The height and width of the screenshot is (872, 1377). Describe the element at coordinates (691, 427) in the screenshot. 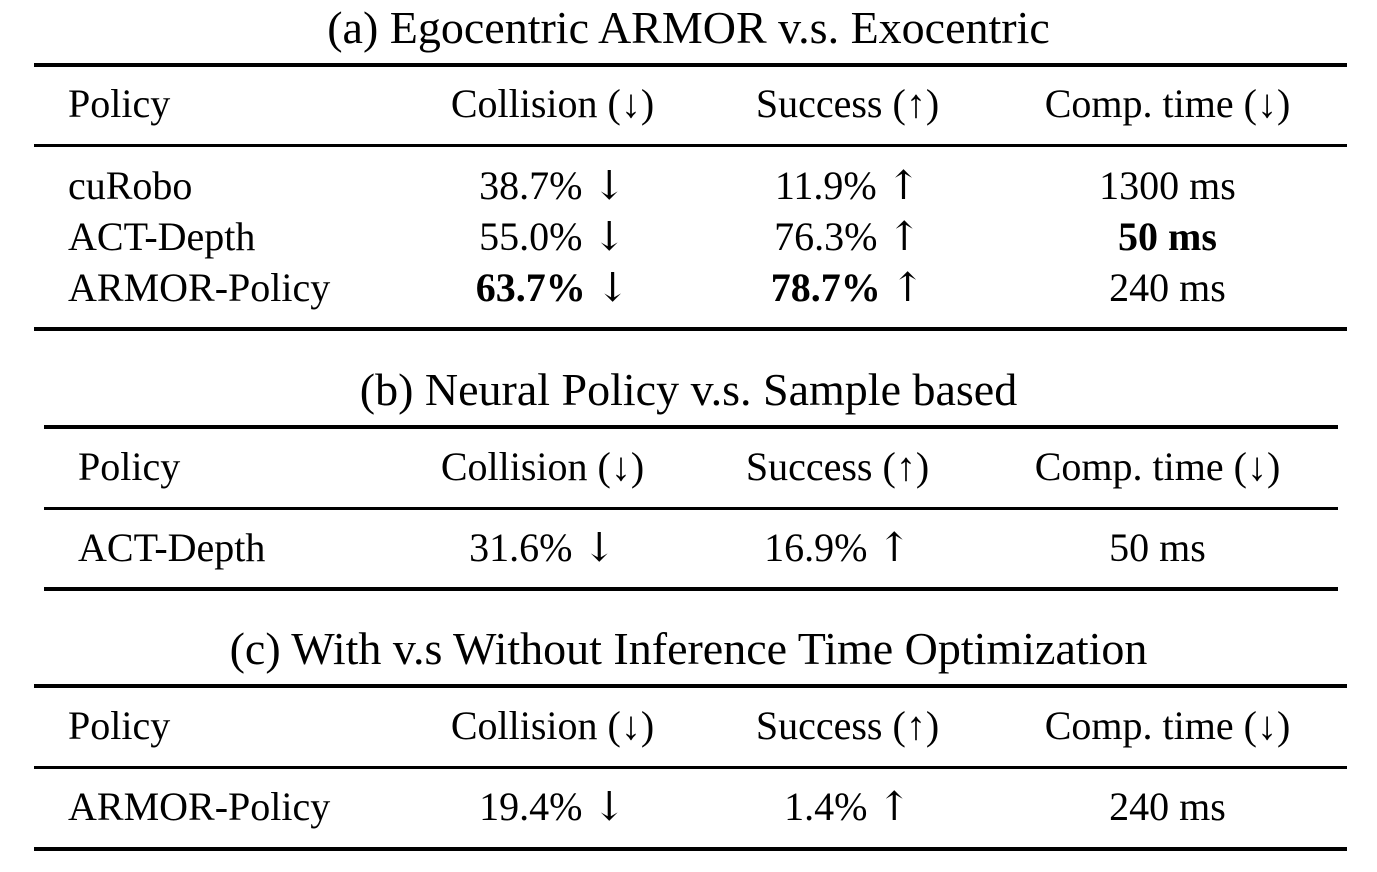

I see `table-b-top-rule` at that location.